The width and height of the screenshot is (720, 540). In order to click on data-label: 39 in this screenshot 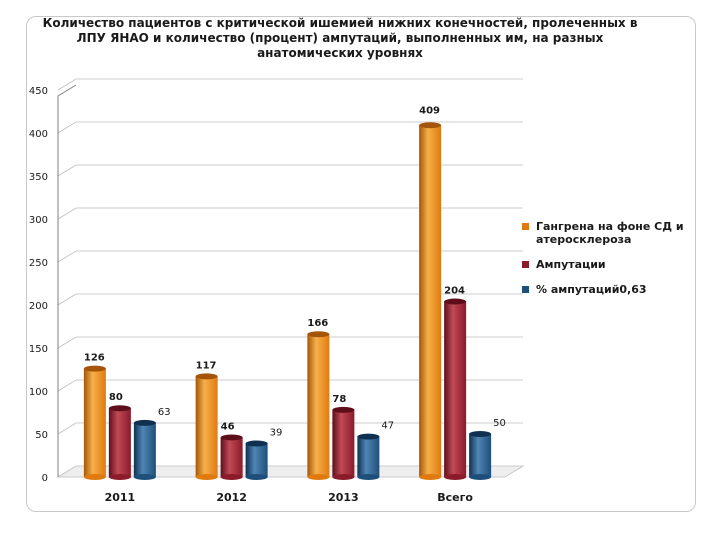, I will do `click(276, 432)`.